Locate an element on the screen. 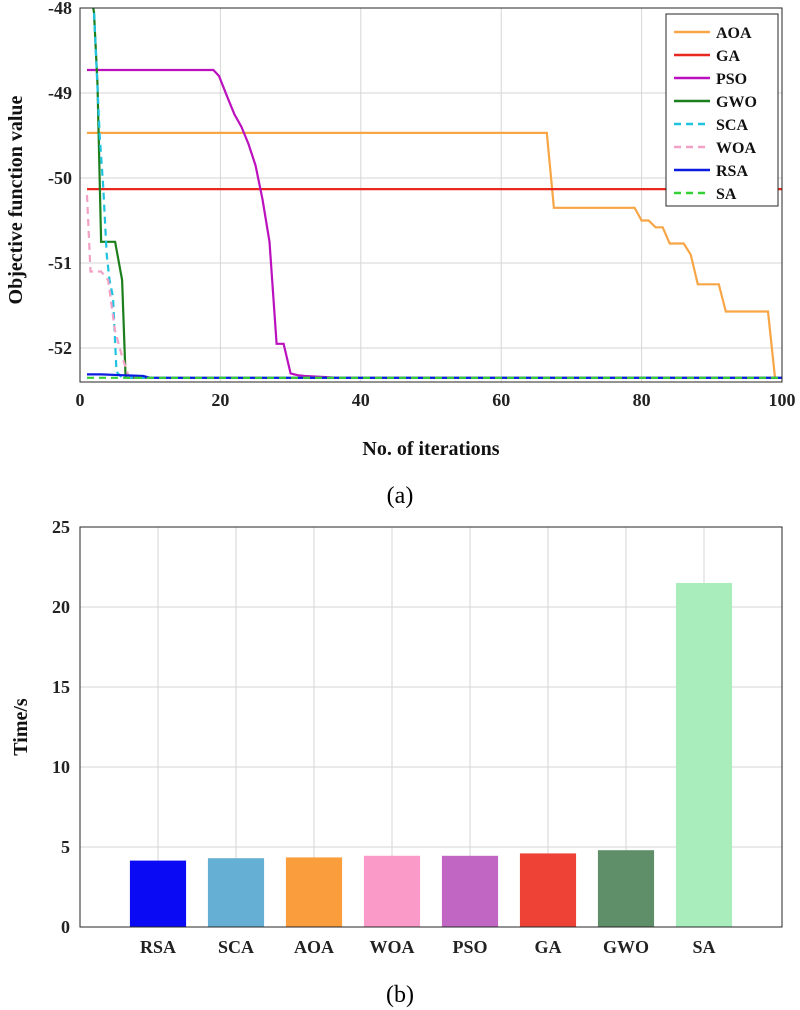 The width and height of the screenshot is (800, 1010). legend-box is located at coordinates (722, 110).